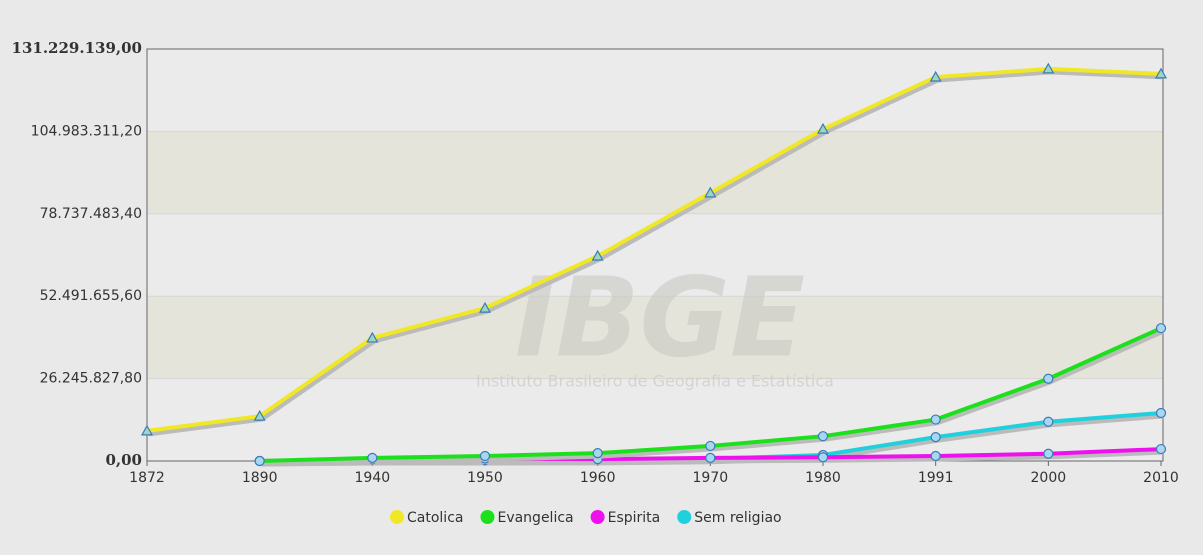 Image resolution: width=1203 pixels, height=555 pixels. I want to click on legend-label: Sem religiao, so click(737, 518).